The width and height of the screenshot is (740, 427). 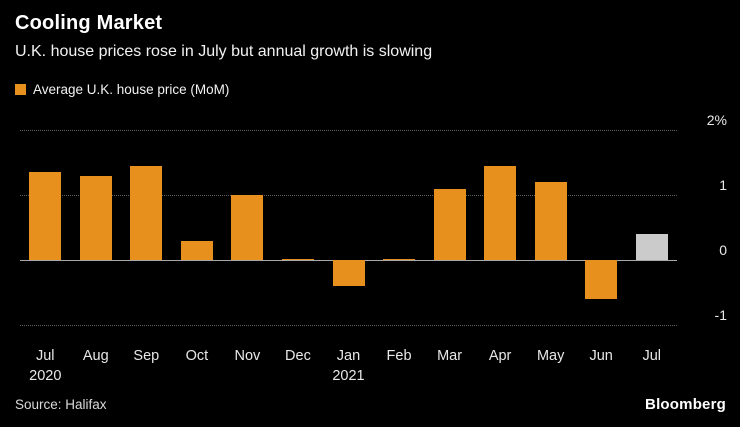 What do you see at coordinates (601, 356) in the screenshot?
I see `x-axis-month-label: Jun` at bounding box center [601, 356].